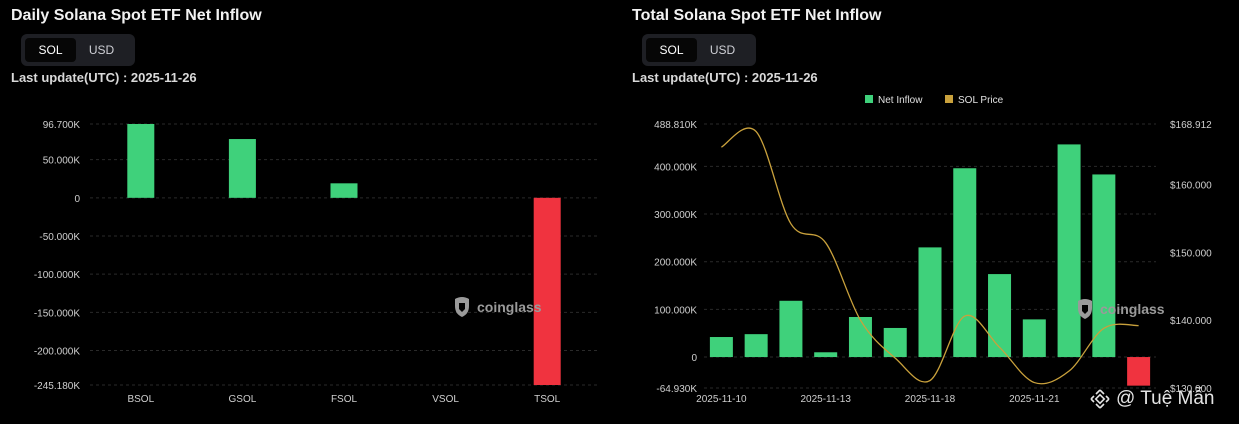 The height and width of the screenshot is (424, 1239). Describe the element at coordinates (675, 125) in the screenshot. I see `total-y-tick-label: 488.810K` at that location.